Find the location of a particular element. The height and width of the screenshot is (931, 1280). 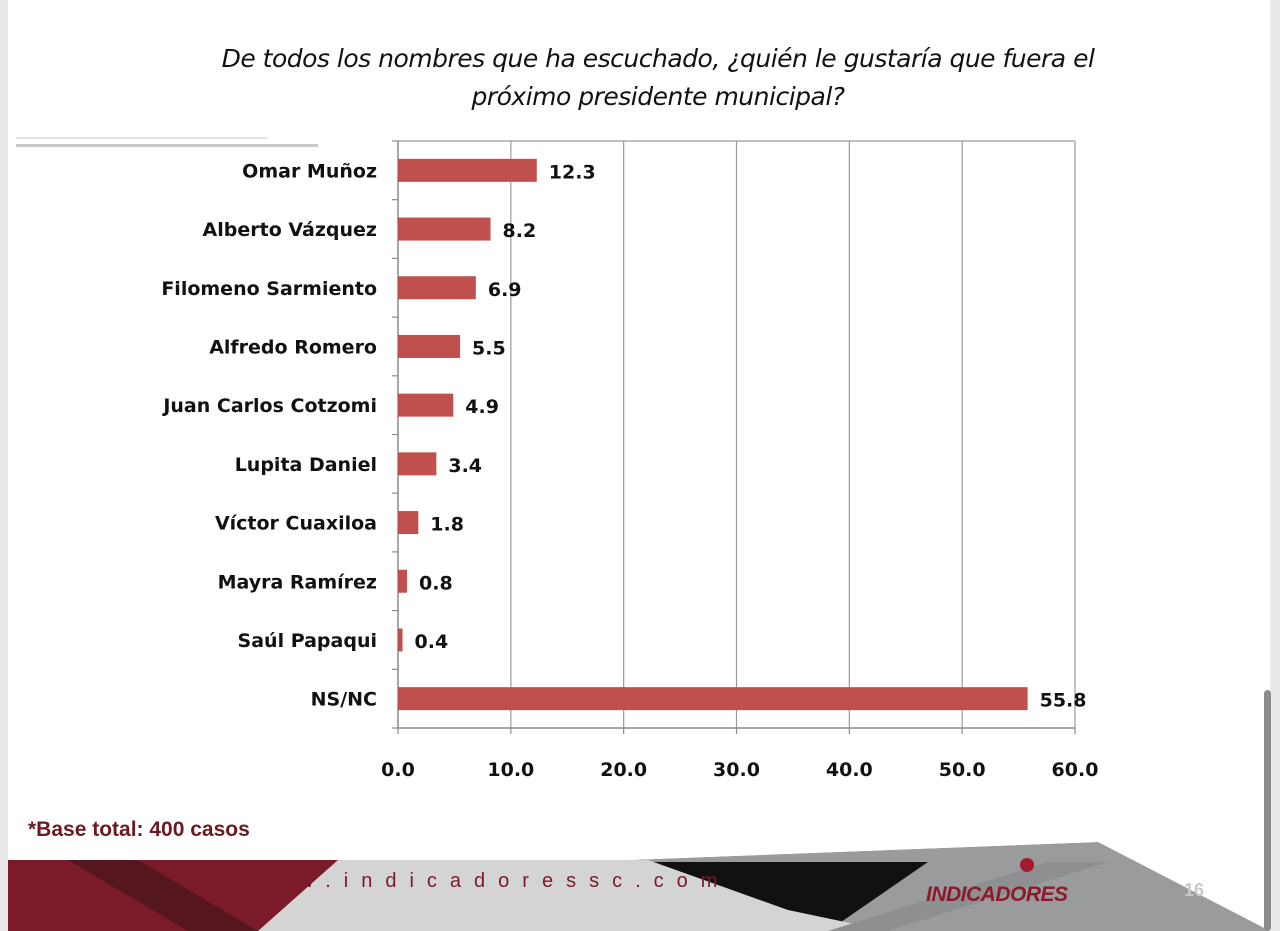

data-label: 0.4 is located at coordinates (432, 642).